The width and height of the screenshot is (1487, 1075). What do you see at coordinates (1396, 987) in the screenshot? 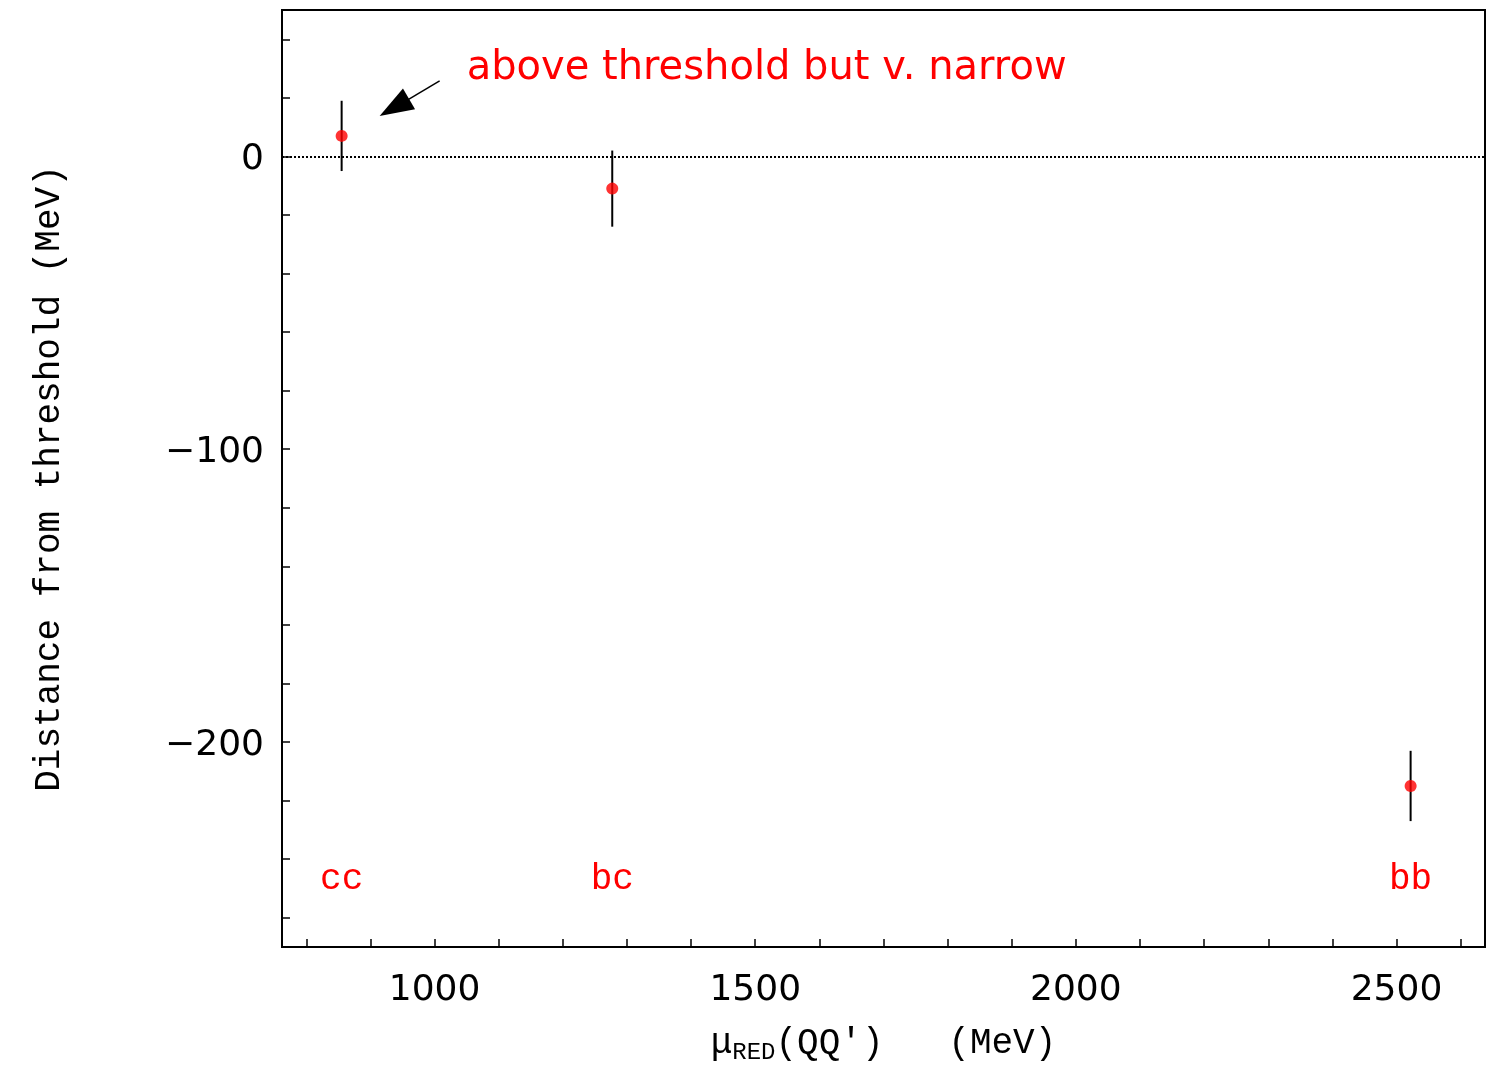
I see `x-tick-label: 2500` at bounding box center [1396, 987].